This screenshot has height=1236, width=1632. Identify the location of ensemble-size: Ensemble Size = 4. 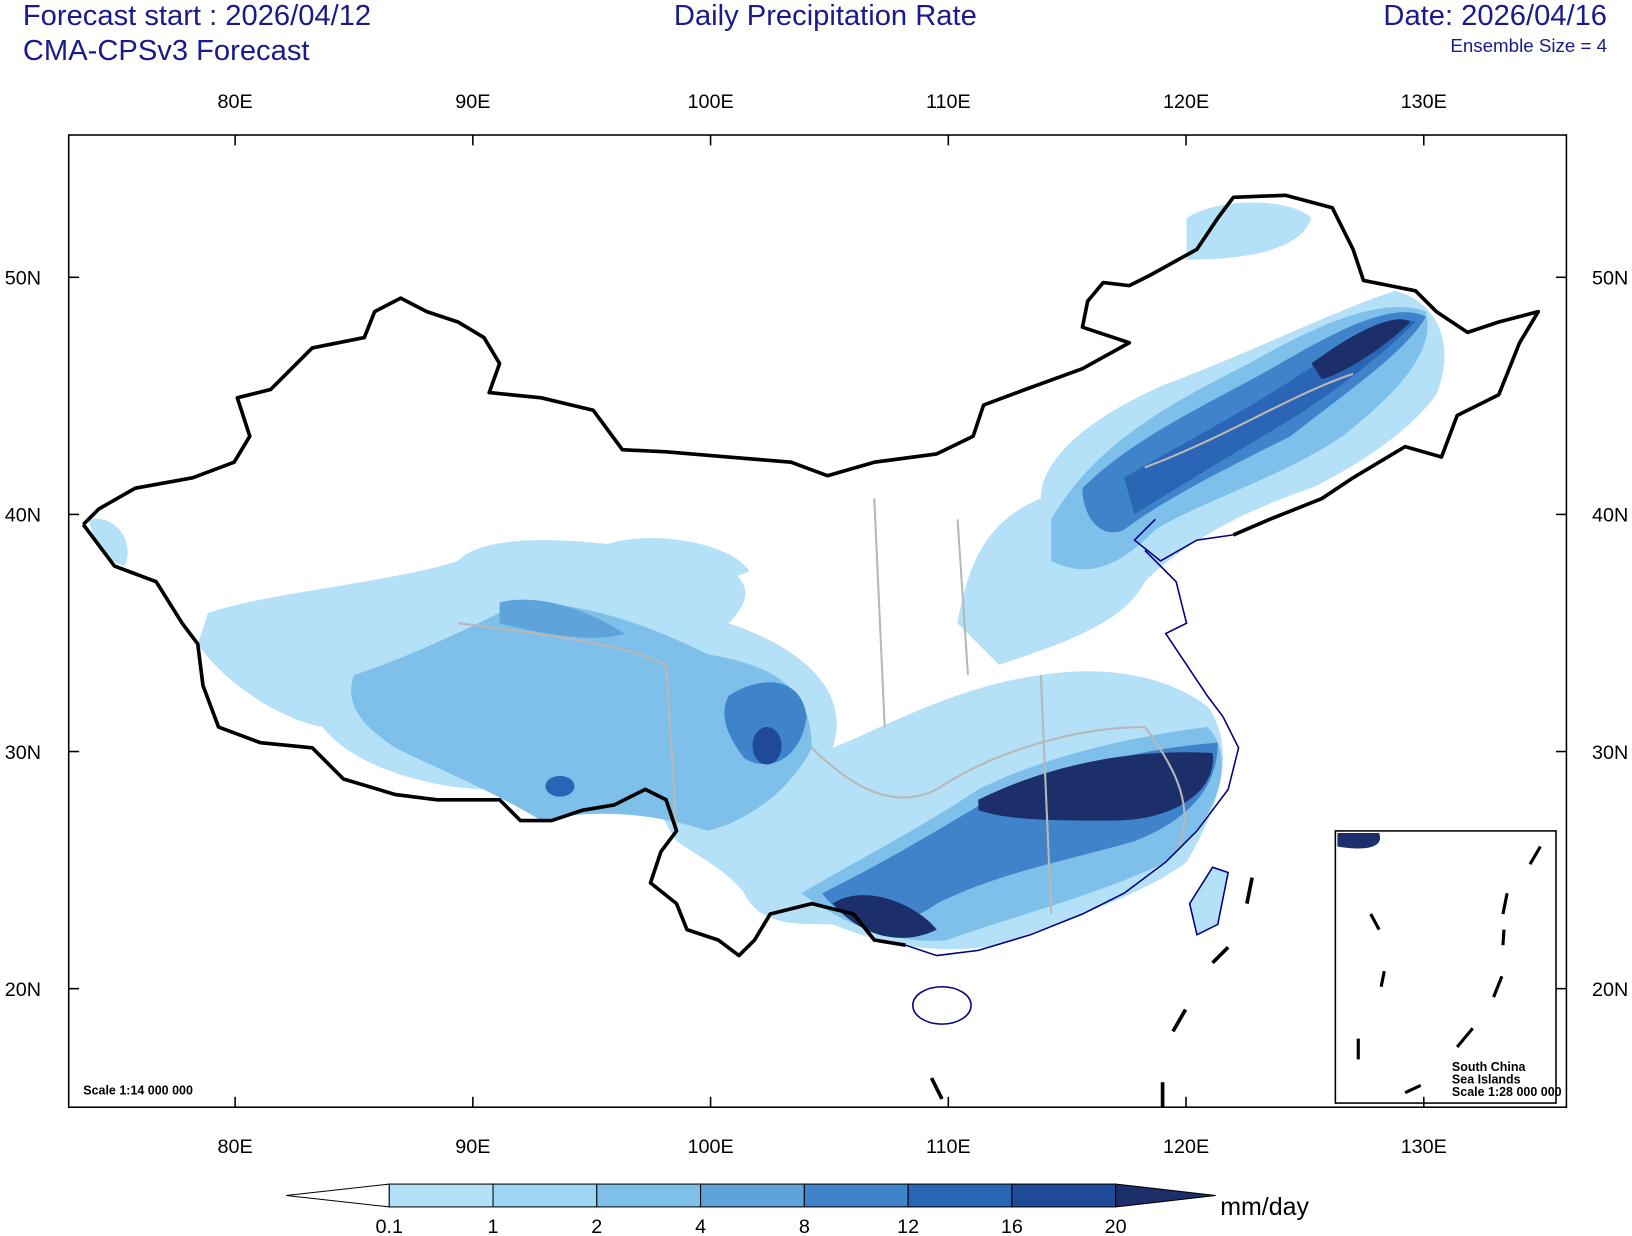
(1528, 45).